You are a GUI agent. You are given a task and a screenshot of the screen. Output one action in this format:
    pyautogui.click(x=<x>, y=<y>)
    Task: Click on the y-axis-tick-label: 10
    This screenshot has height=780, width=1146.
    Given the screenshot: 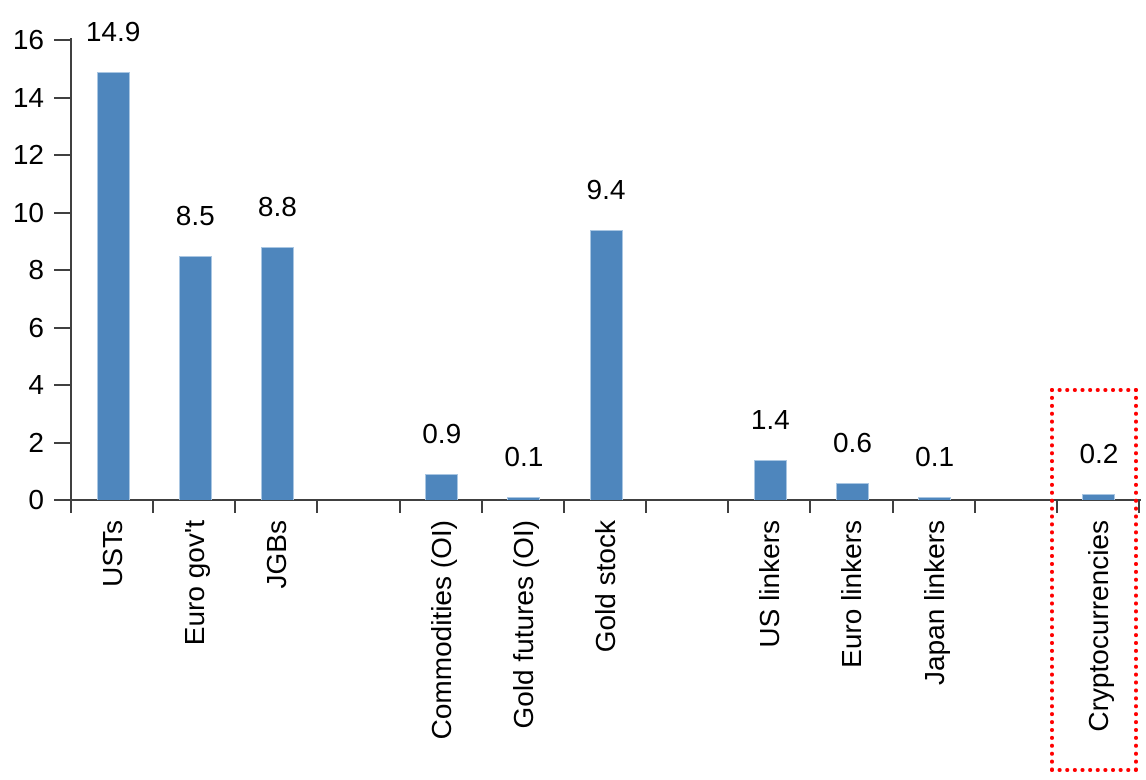 What is the action you would take?
    pyautogui.click(x=28, y=212)
    